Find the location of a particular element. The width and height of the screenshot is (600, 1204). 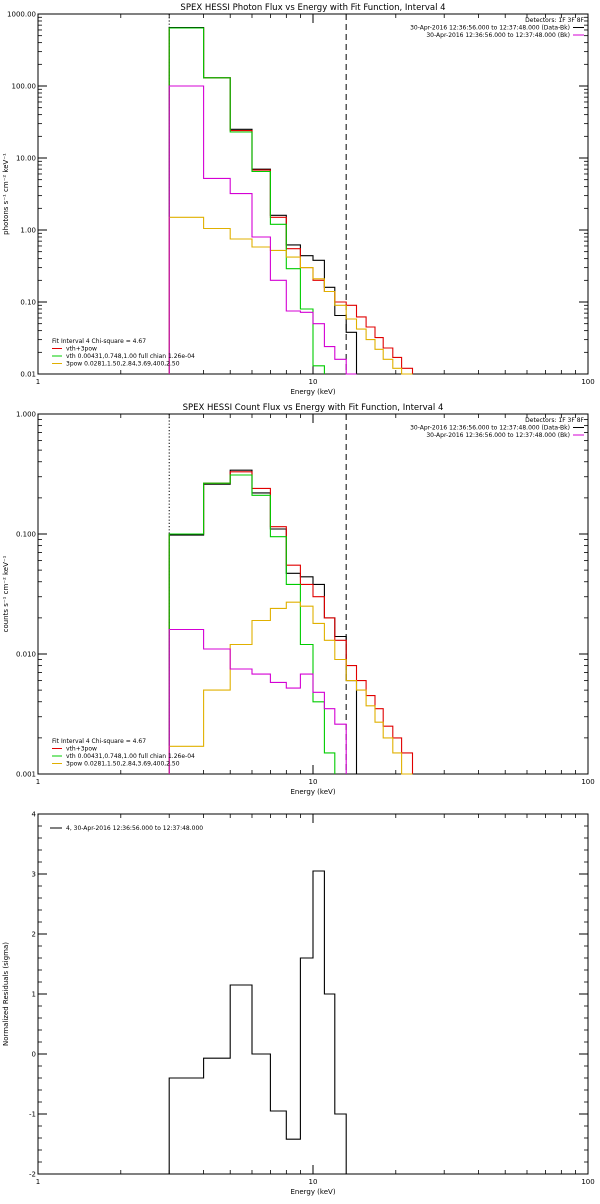

y-tick-label: 0.001 is located at coordinates (26, 775).